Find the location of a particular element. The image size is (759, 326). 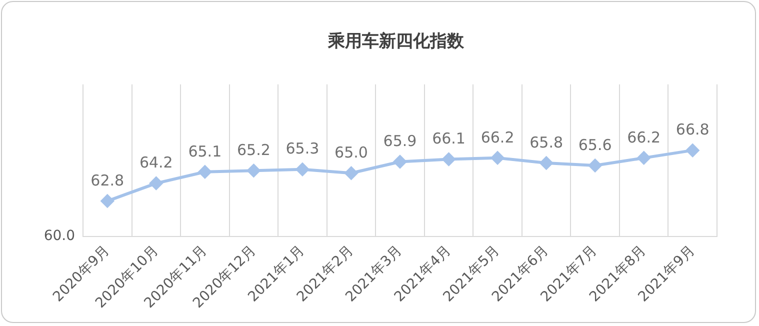

data-label: 66.8 is located at coordinates (693, 129).